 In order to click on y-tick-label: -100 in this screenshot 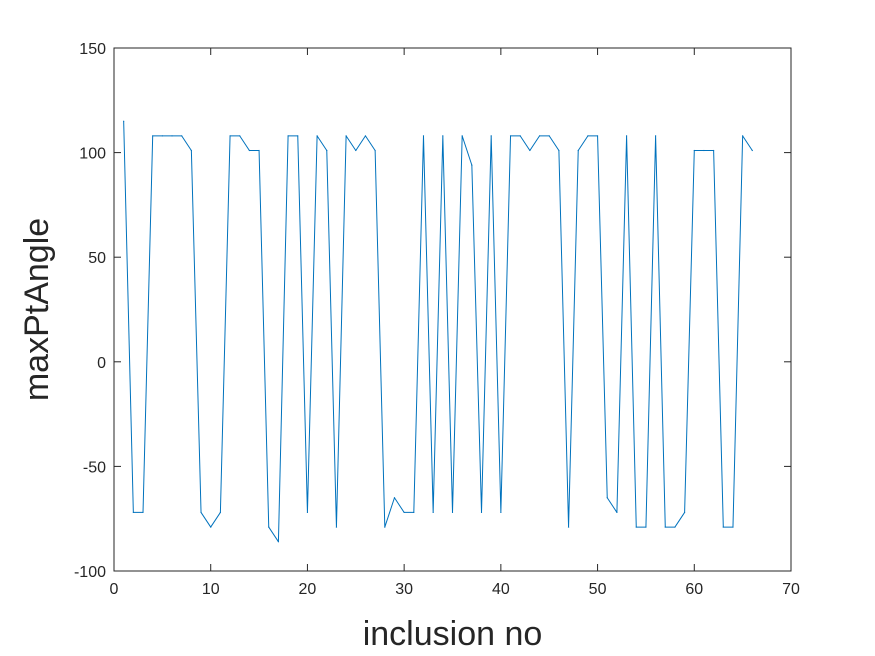, I will do `click(90, 572)`.